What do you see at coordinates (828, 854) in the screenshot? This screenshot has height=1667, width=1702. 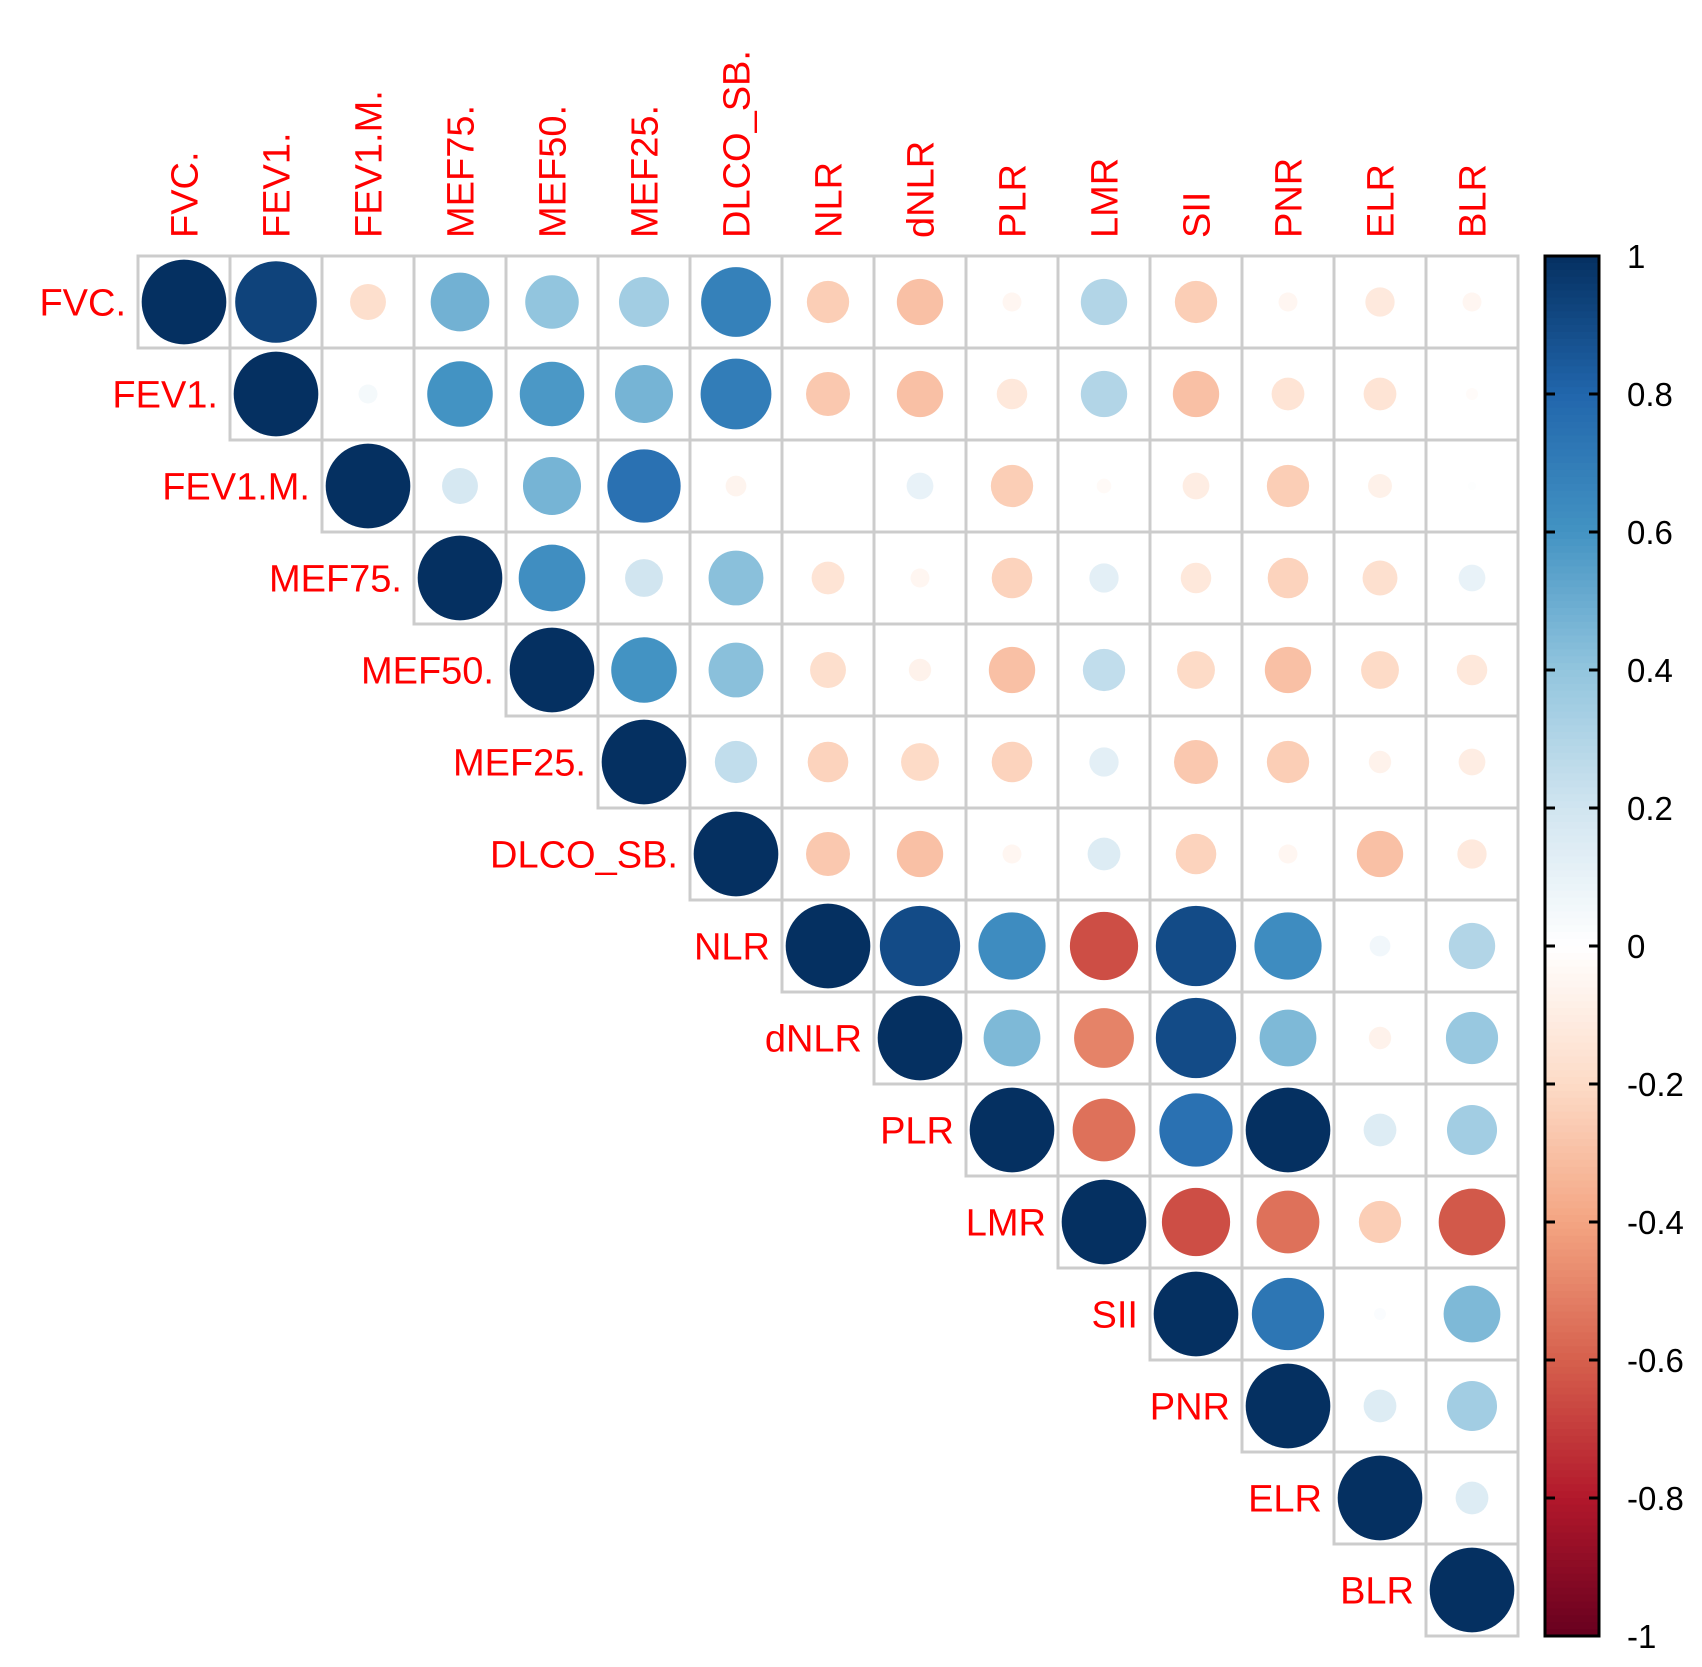 I see `corr-circle-DLCO_SB.-NLR` at bounding box center [828, 854].